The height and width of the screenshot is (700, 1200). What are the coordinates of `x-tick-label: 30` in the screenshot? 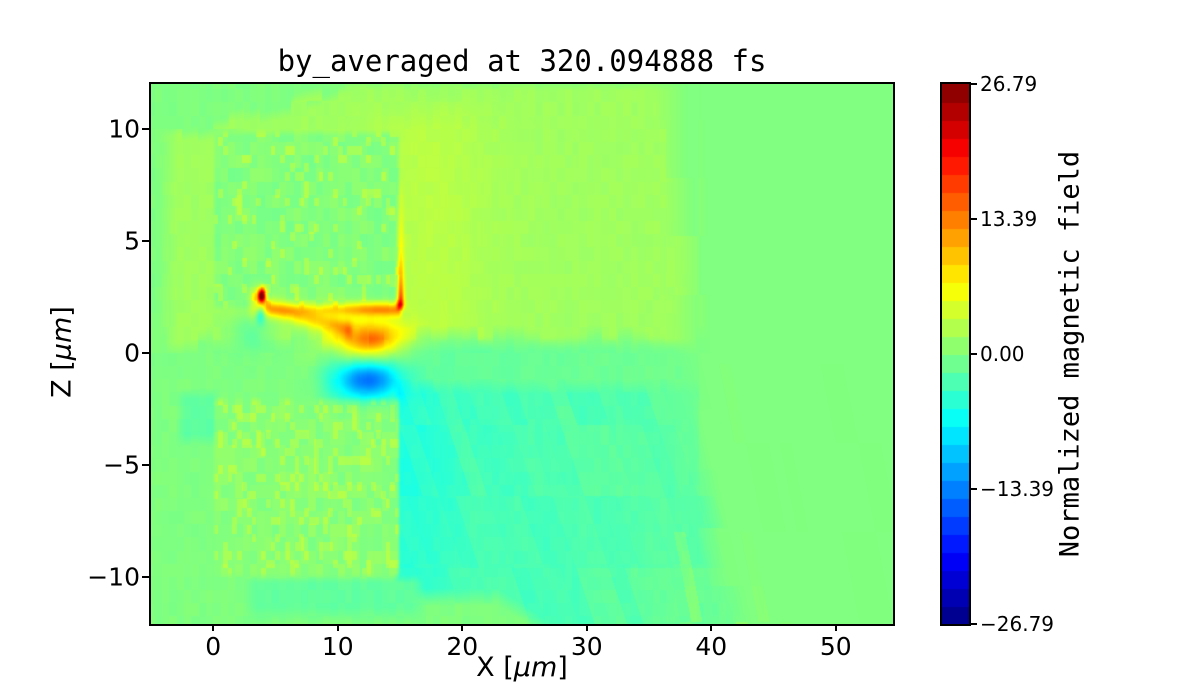 It's located at (586, 646).